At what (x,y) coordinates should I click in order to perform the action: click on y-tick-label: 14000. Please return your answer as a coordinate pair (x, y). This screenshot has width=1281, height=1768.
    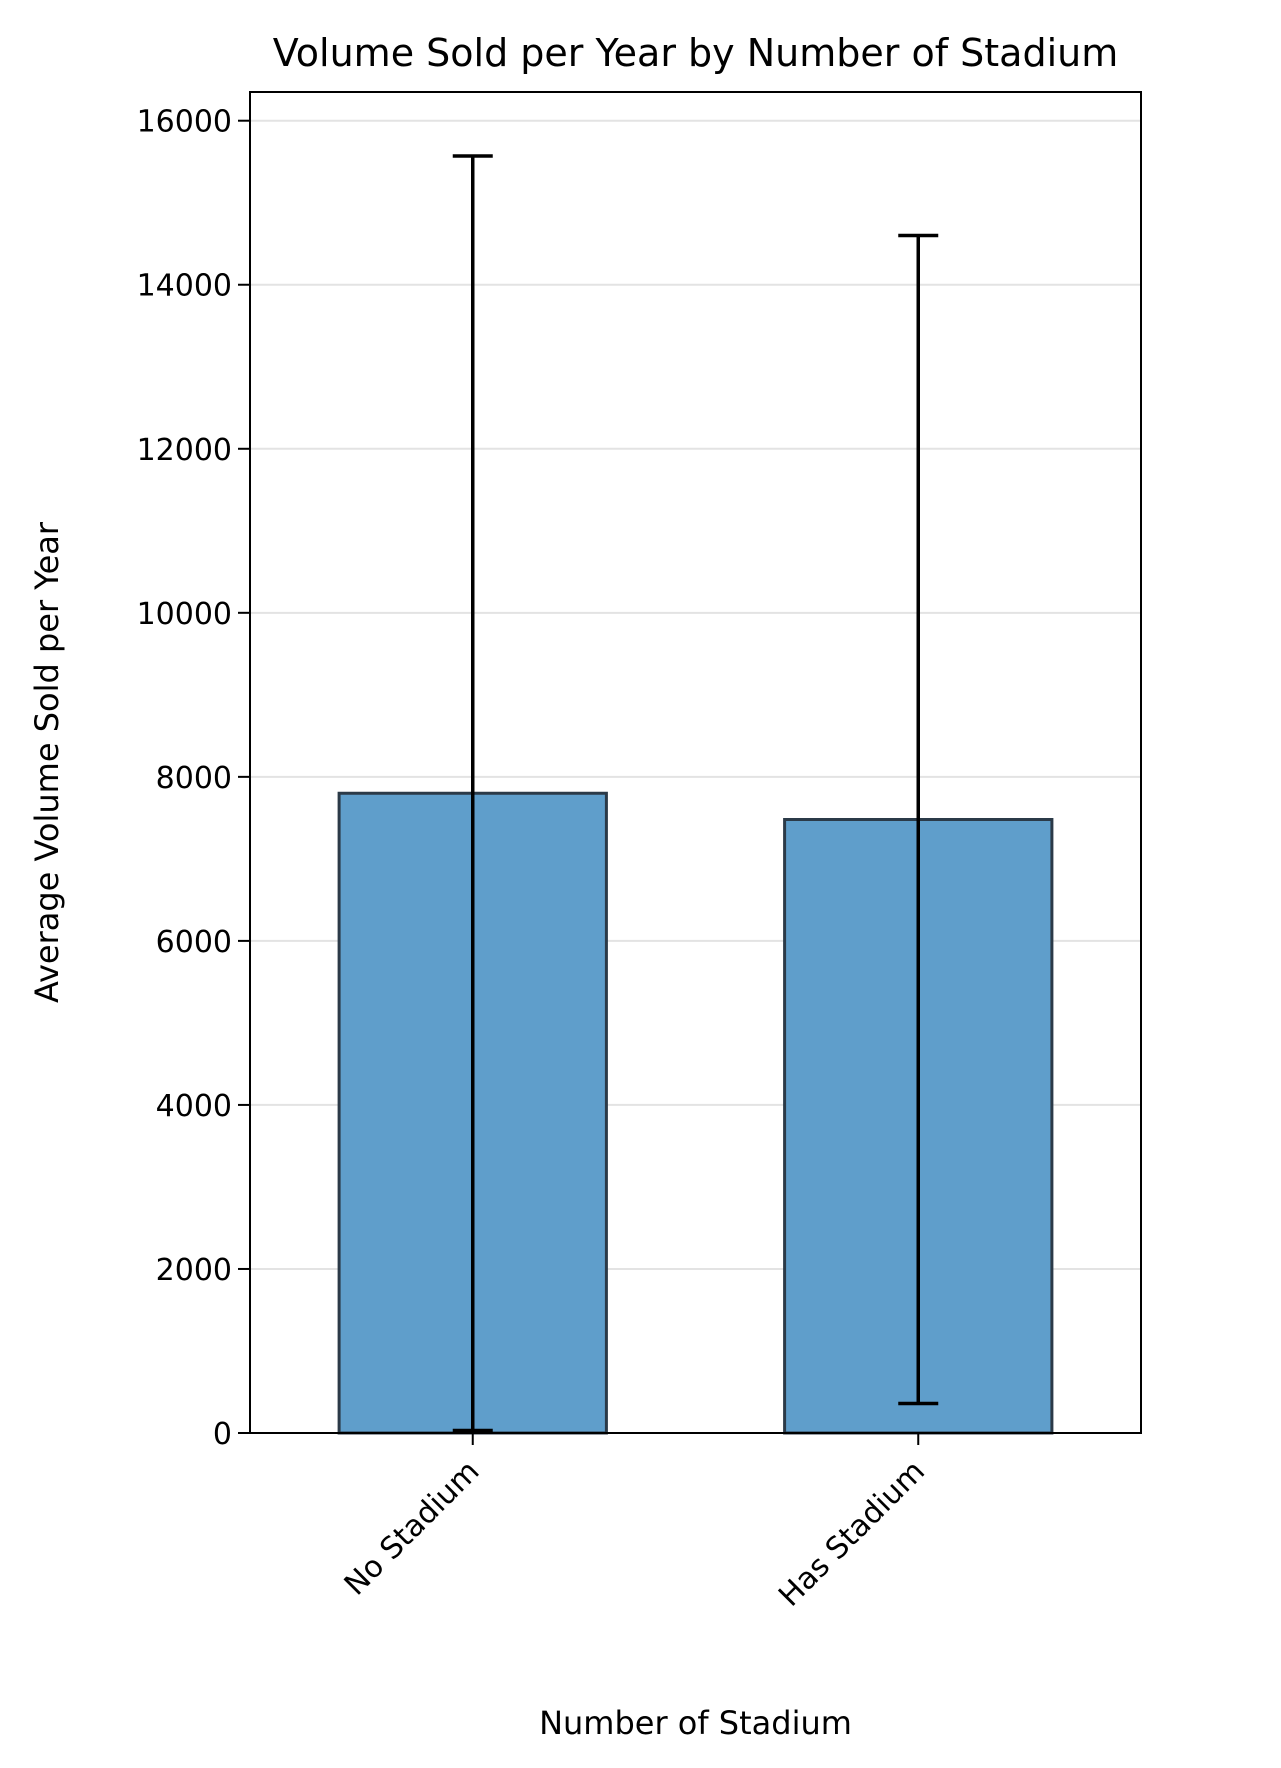
    Looking at the image, I should click on (184, 286).